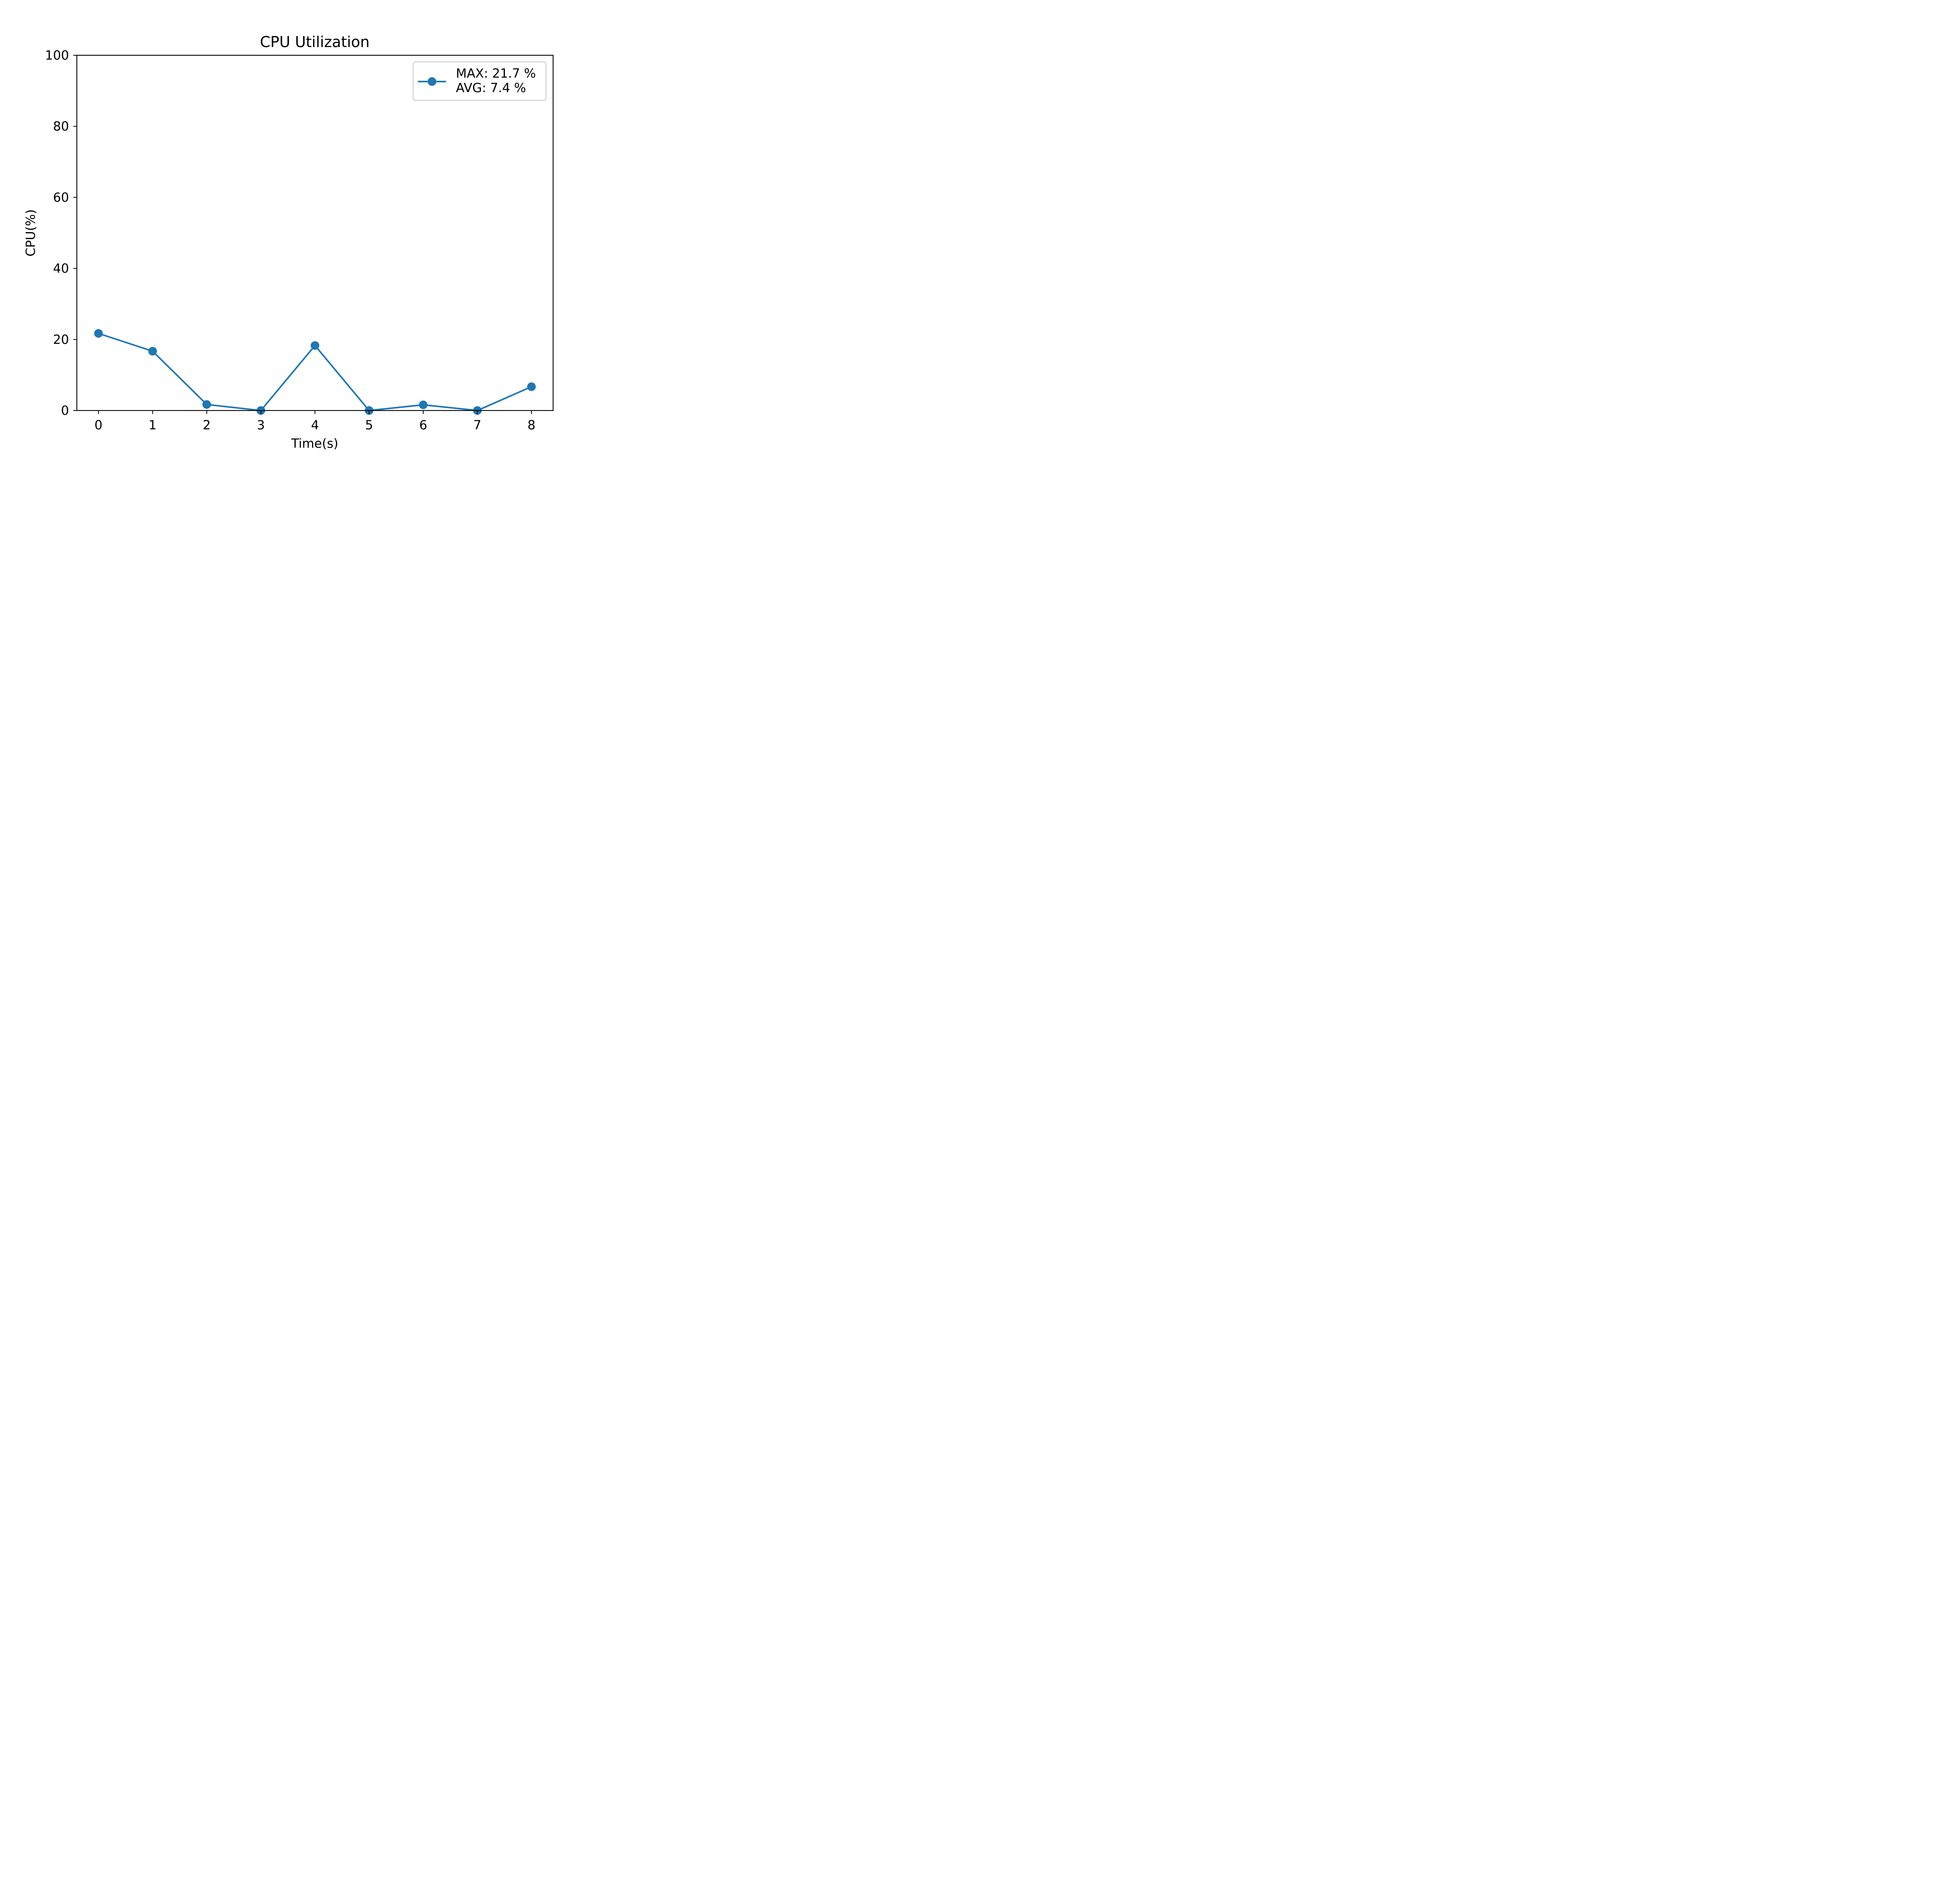  What do you see at coordinates (315, 42) in the screenshot?
I see `chart-title: CPU Utilization` at bounding box center [315, 42].